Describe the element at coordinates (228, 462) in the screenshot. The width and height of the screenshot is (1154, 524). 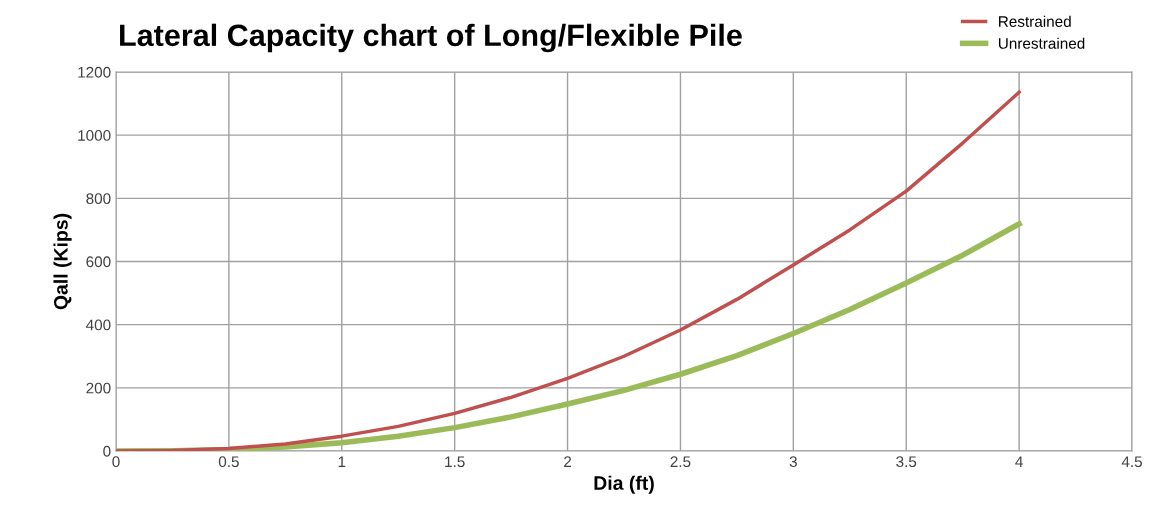
I see `x-tick-label: 0.5` at that location.